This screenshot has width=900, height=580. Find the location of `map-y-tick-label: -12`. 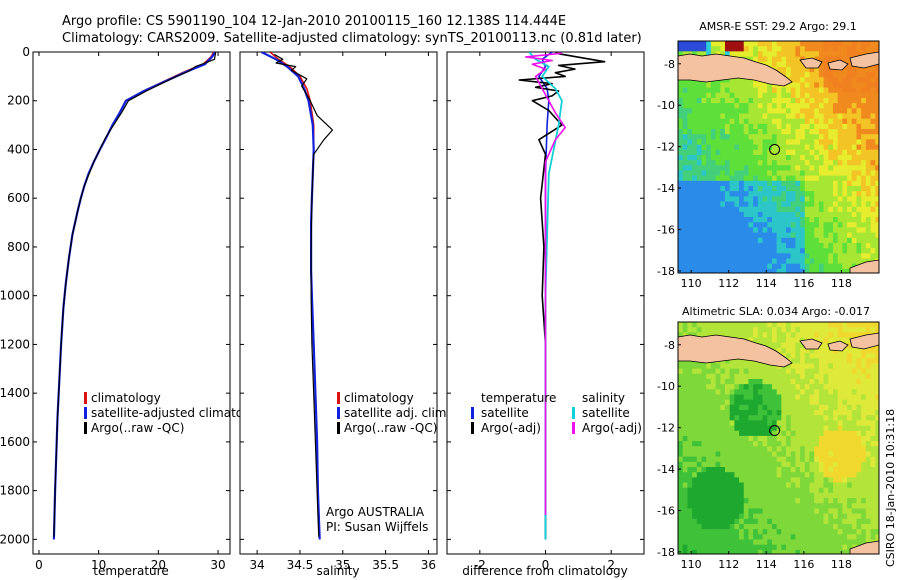

map-y-tick-label: -12 is located at coordinates (666, 147).